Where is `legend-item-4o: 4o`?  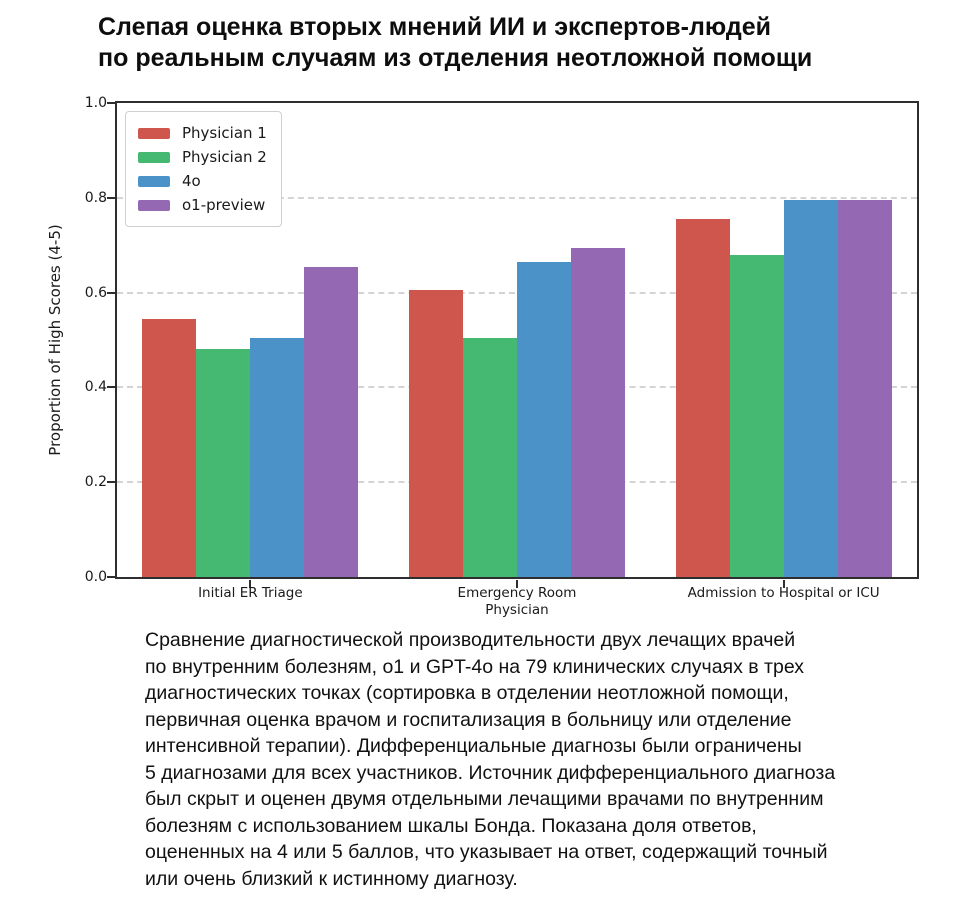 legend-item-4o: 4o is located at coordinates (202, 181).